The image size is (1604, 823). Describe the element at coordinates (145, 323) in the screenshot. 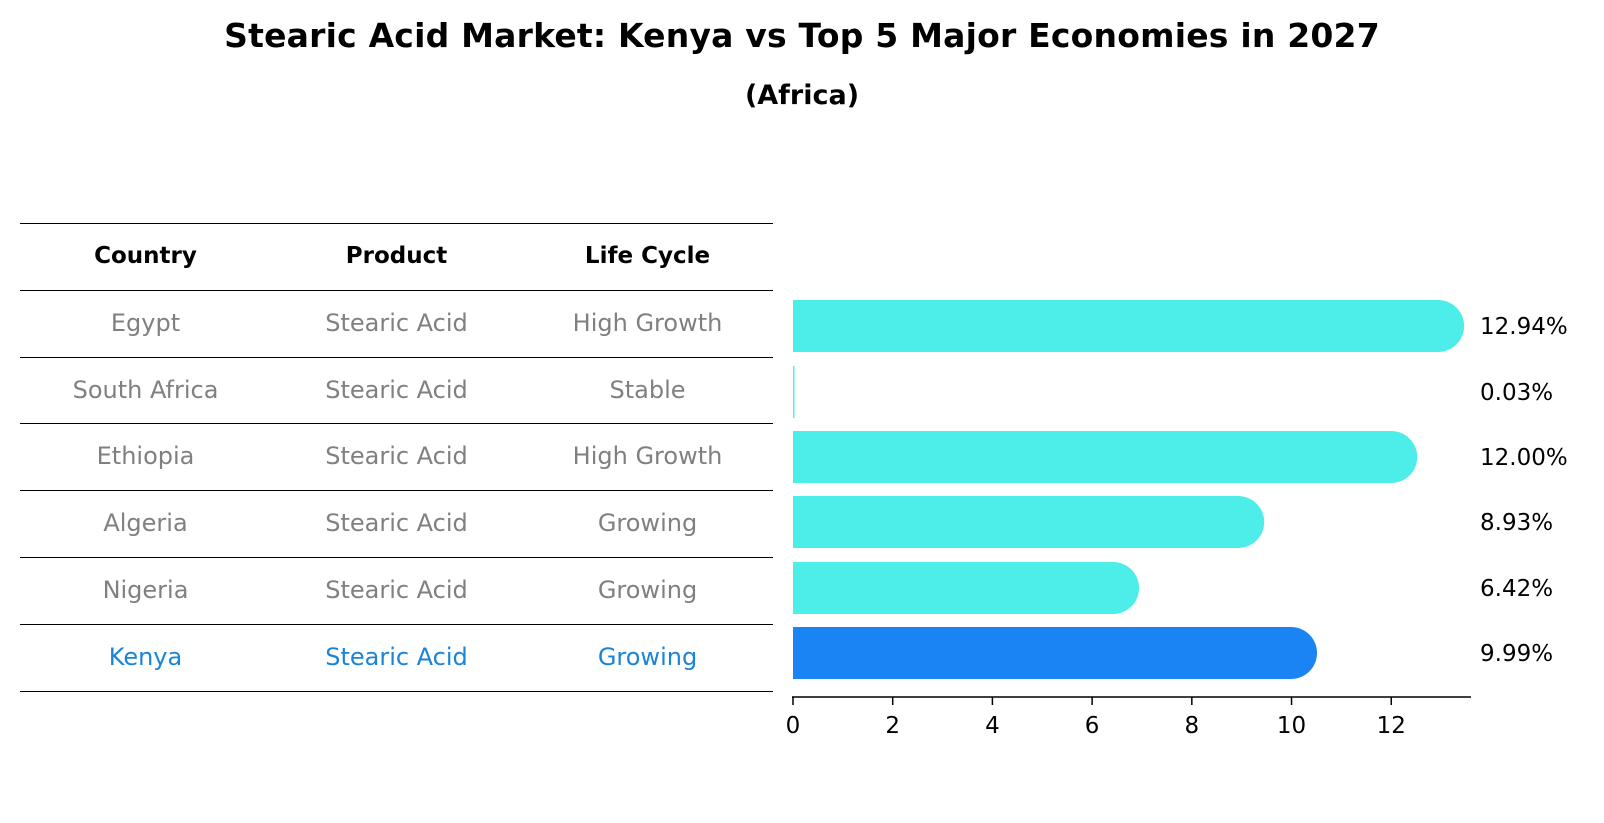

I see `table-cell: Egypt` at that location.